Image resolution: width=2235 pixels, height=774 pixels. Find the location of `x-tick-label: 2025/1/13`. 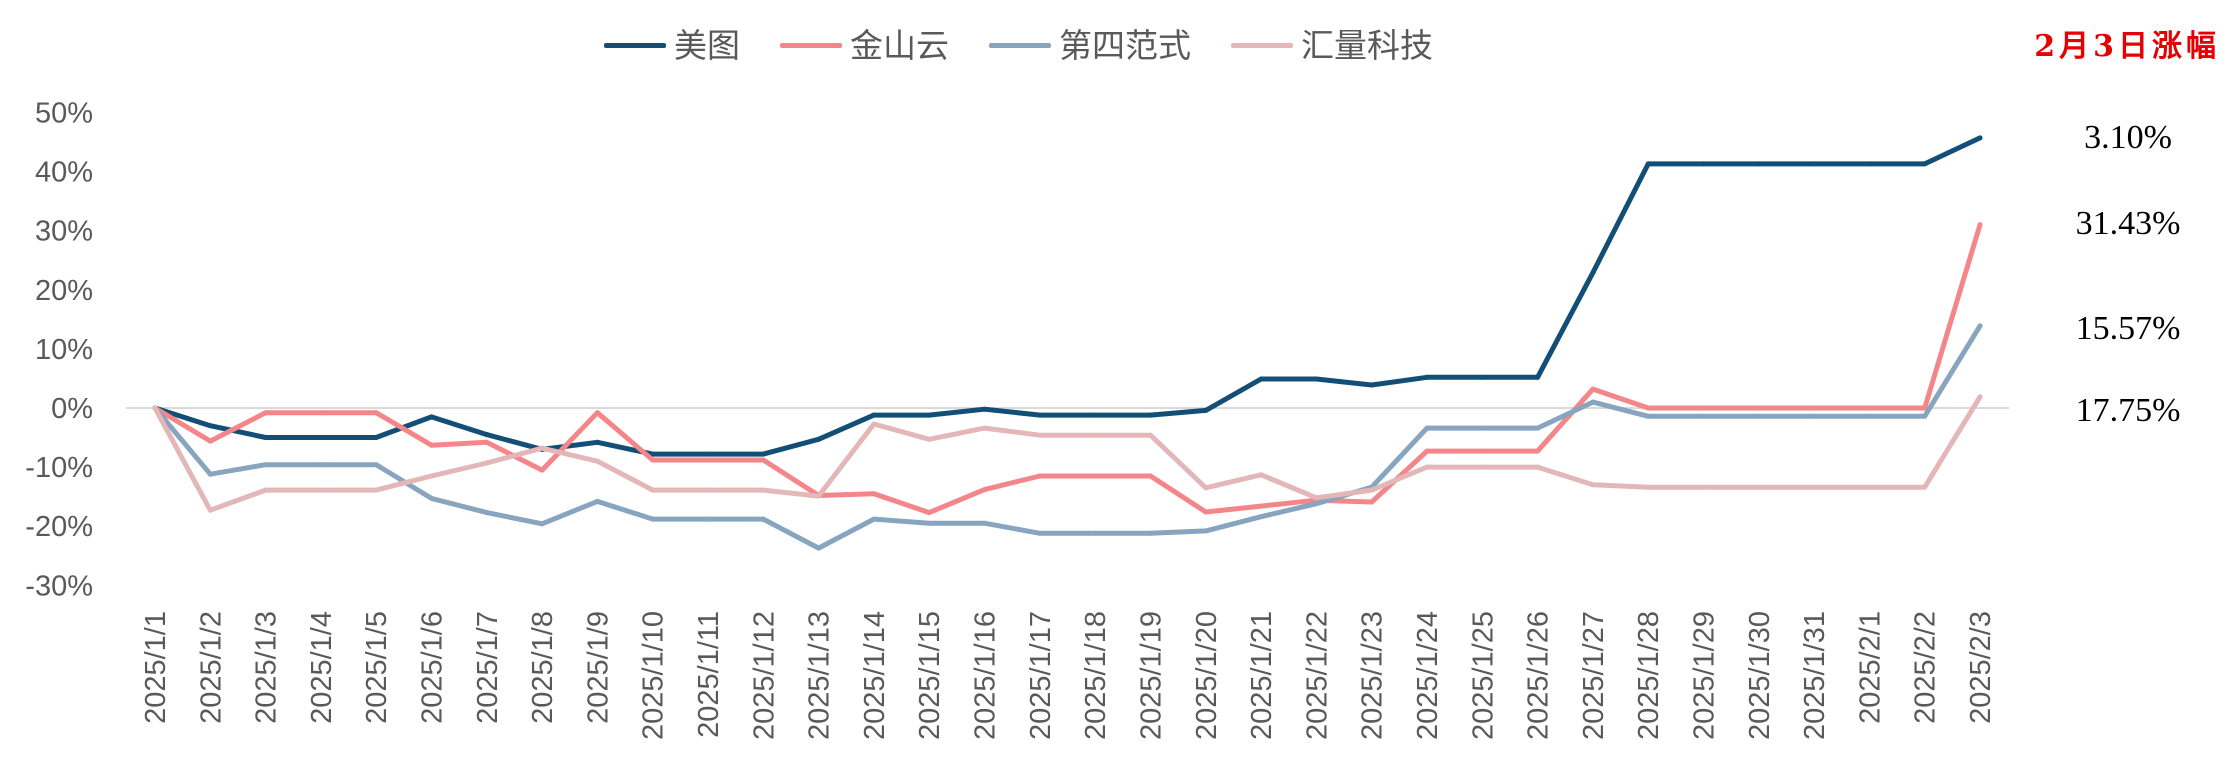

x-tick-label: 2025/1/13 is located at coordinates (820, 675).